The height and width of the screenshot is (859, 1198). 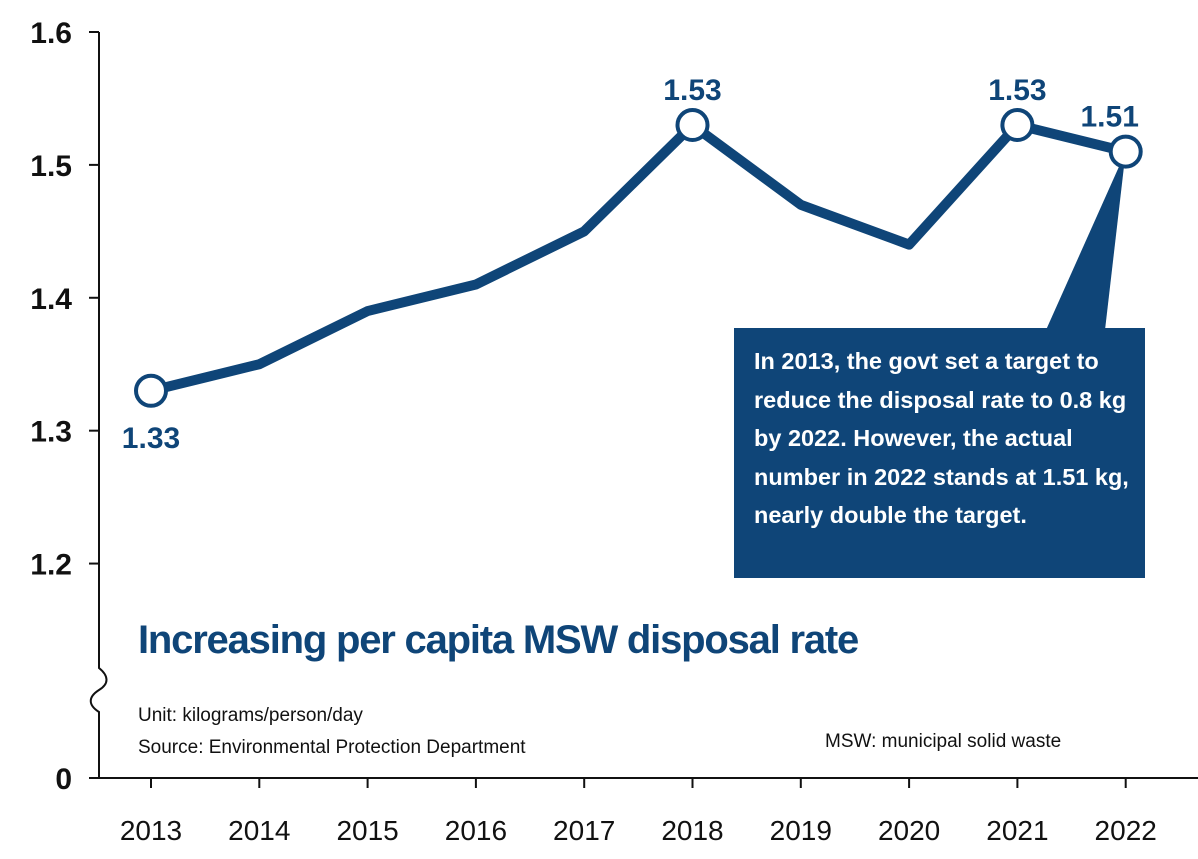 What do you see at coordinates (51, 432) in the screenshot?
I see `y-tick-label: 1.3` at bounding box center [51, 432].